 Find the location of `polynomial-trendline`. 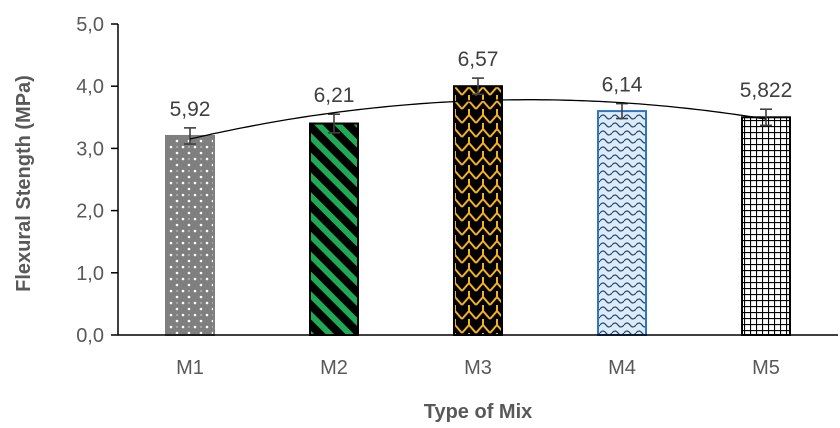

polynomial-trendline is located at coordinates (478, 119).